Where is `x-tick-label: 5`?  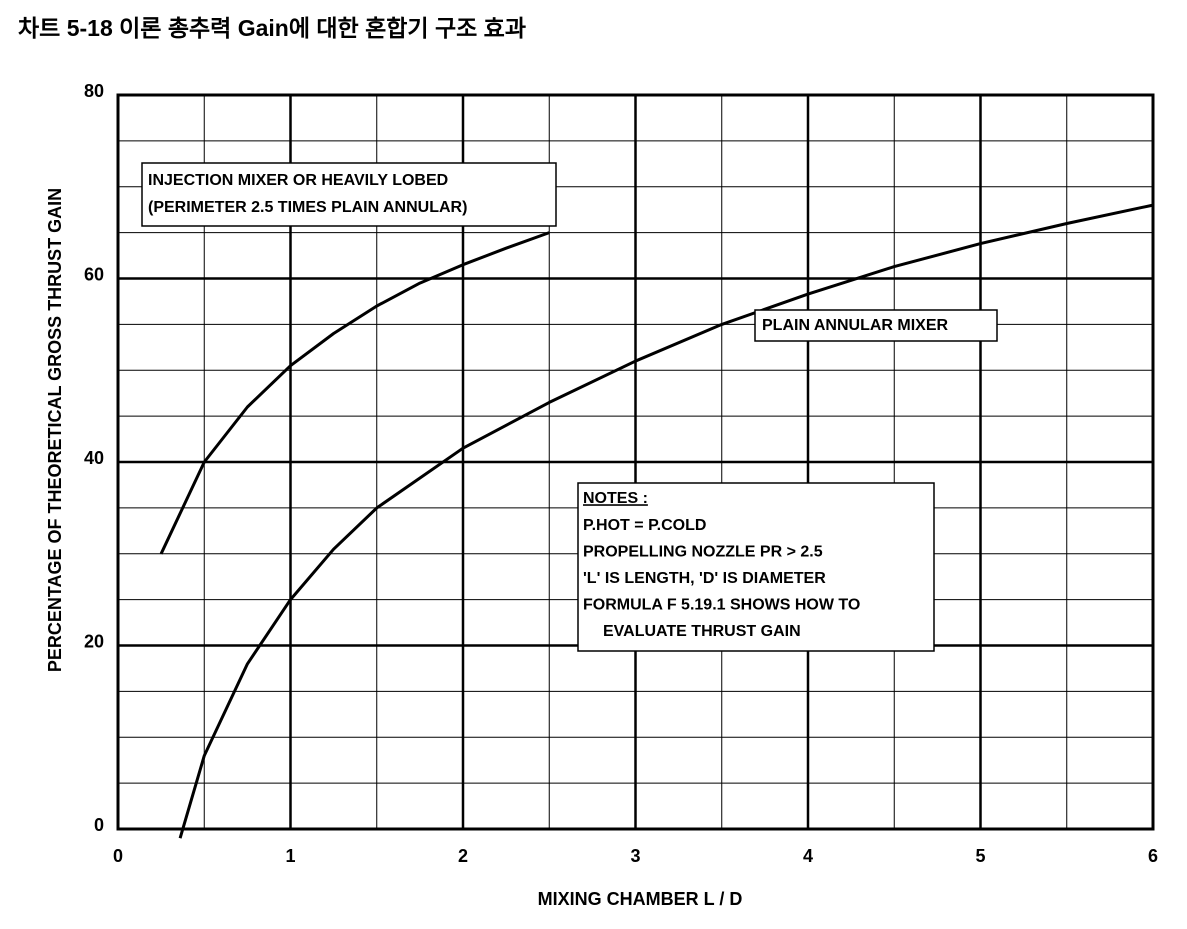
x-tick-label: 5 is located at coordinates (980, 856).